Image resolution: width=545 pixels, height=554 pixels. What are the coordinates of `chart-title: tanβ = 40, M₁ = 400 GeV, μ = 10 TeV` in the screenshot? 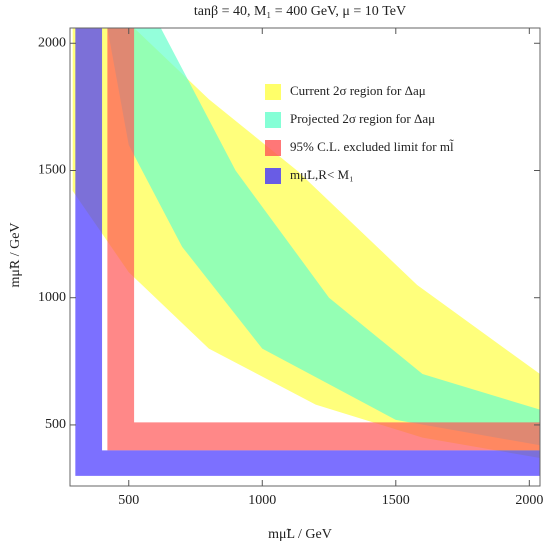 It's located at (300, 11).